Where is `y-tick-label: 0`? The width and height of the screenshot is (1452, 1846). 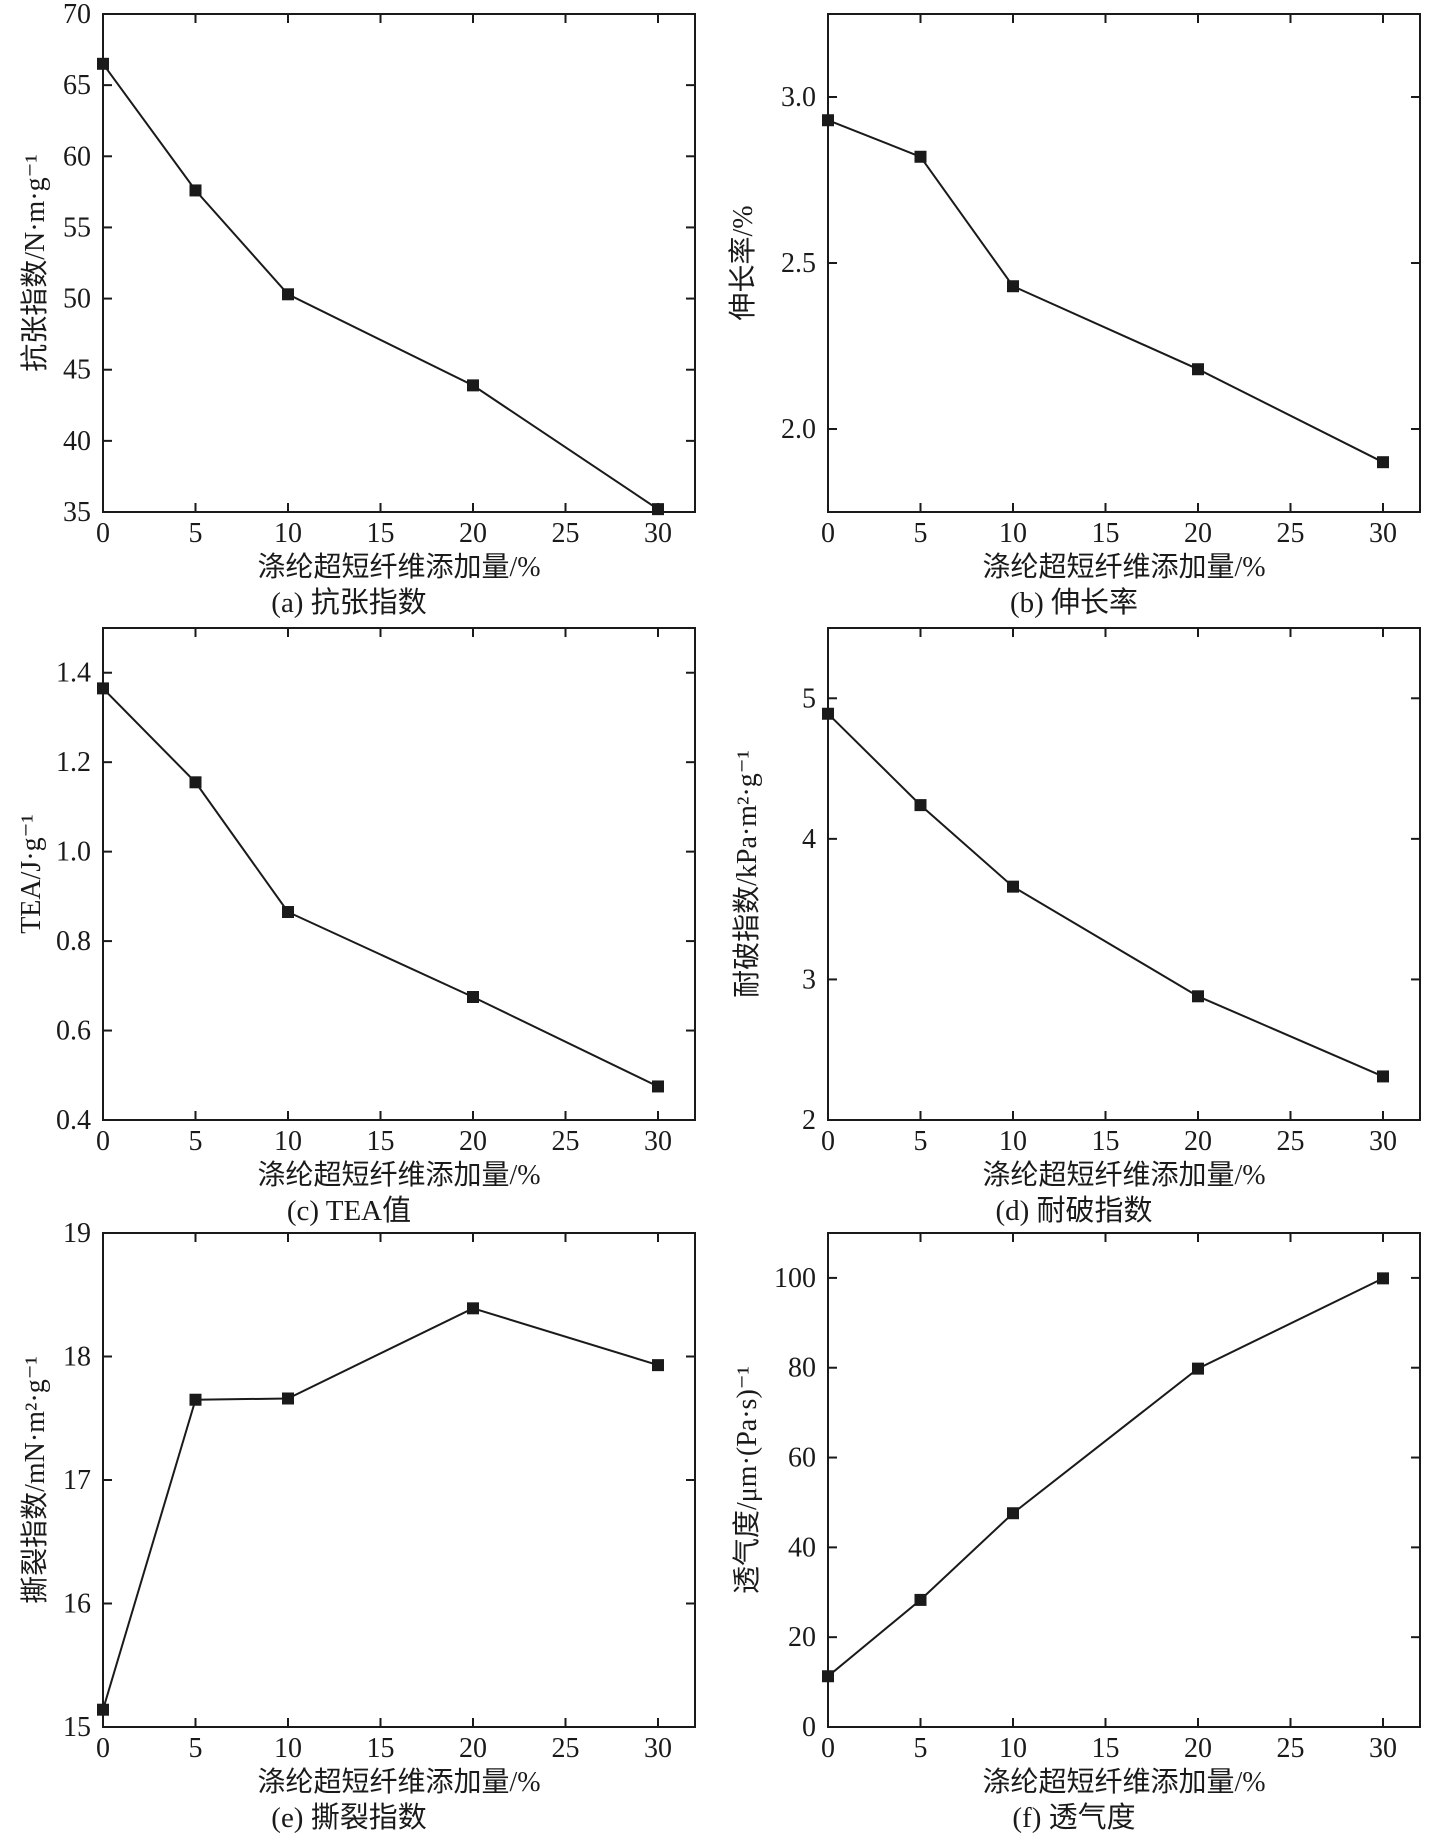
y-tick-label: 0 is located at coordinates (809, 1727).